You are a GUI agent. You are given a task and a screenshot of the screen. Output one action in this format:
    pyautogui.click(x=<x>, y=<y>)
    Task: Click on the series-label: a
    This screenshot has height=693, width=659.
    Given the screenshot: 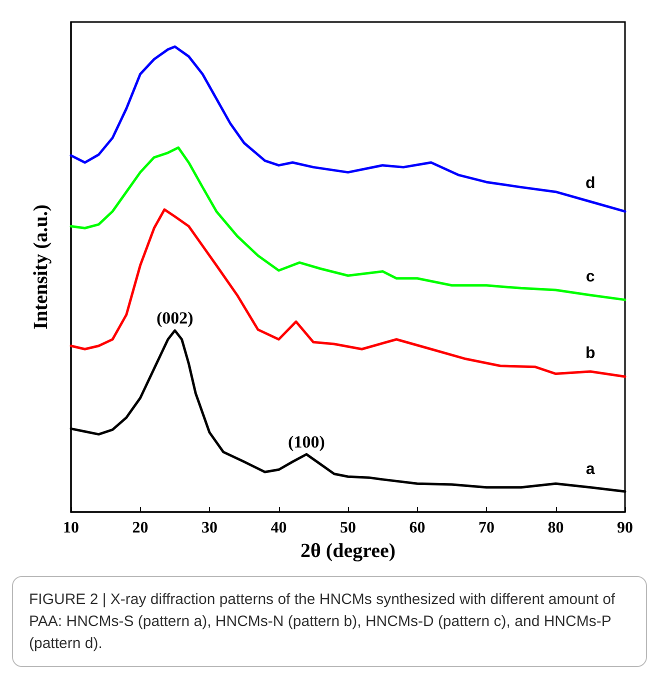 What is the action you would take?
    pyautogui.click(x=590, y=469)
    